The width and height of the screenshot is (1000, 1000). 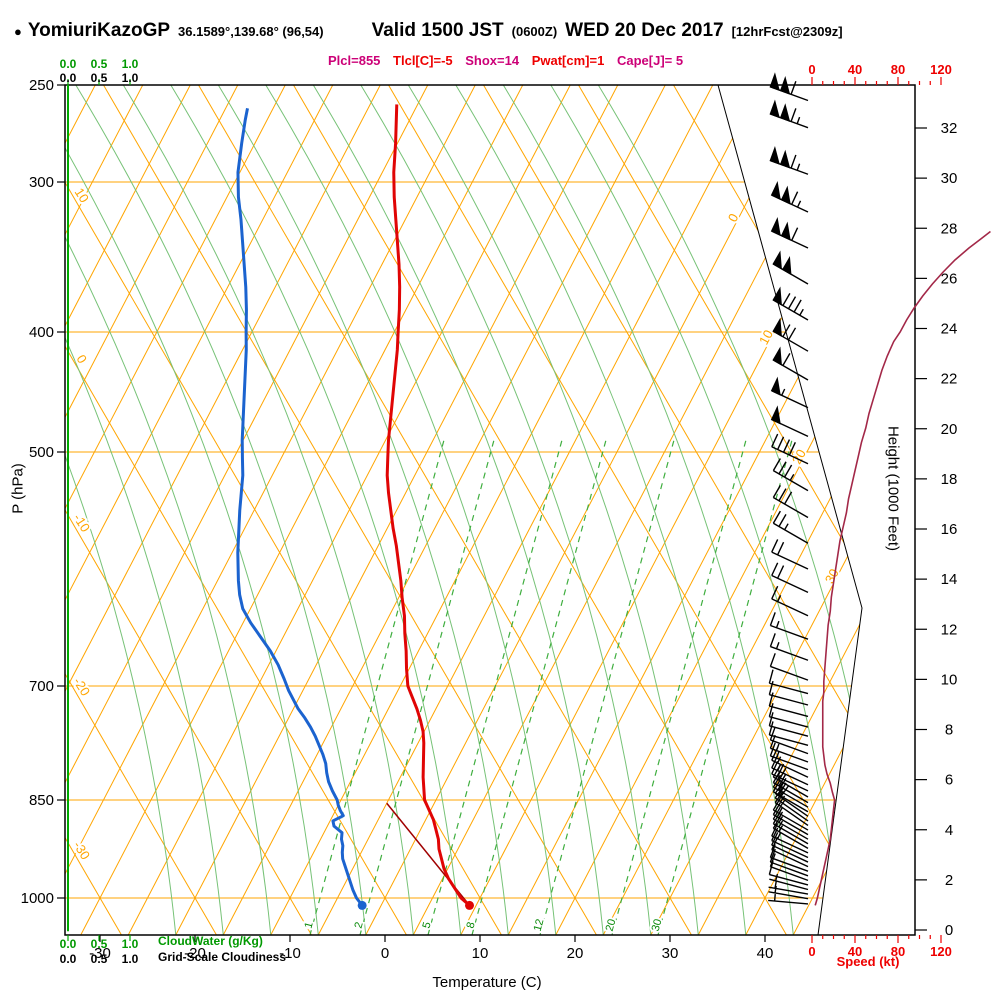 What do you see at coordinates (855, 69) in the screenshot?
I see `speed-tick-label-top: 40` at bounding box center [855, 69].